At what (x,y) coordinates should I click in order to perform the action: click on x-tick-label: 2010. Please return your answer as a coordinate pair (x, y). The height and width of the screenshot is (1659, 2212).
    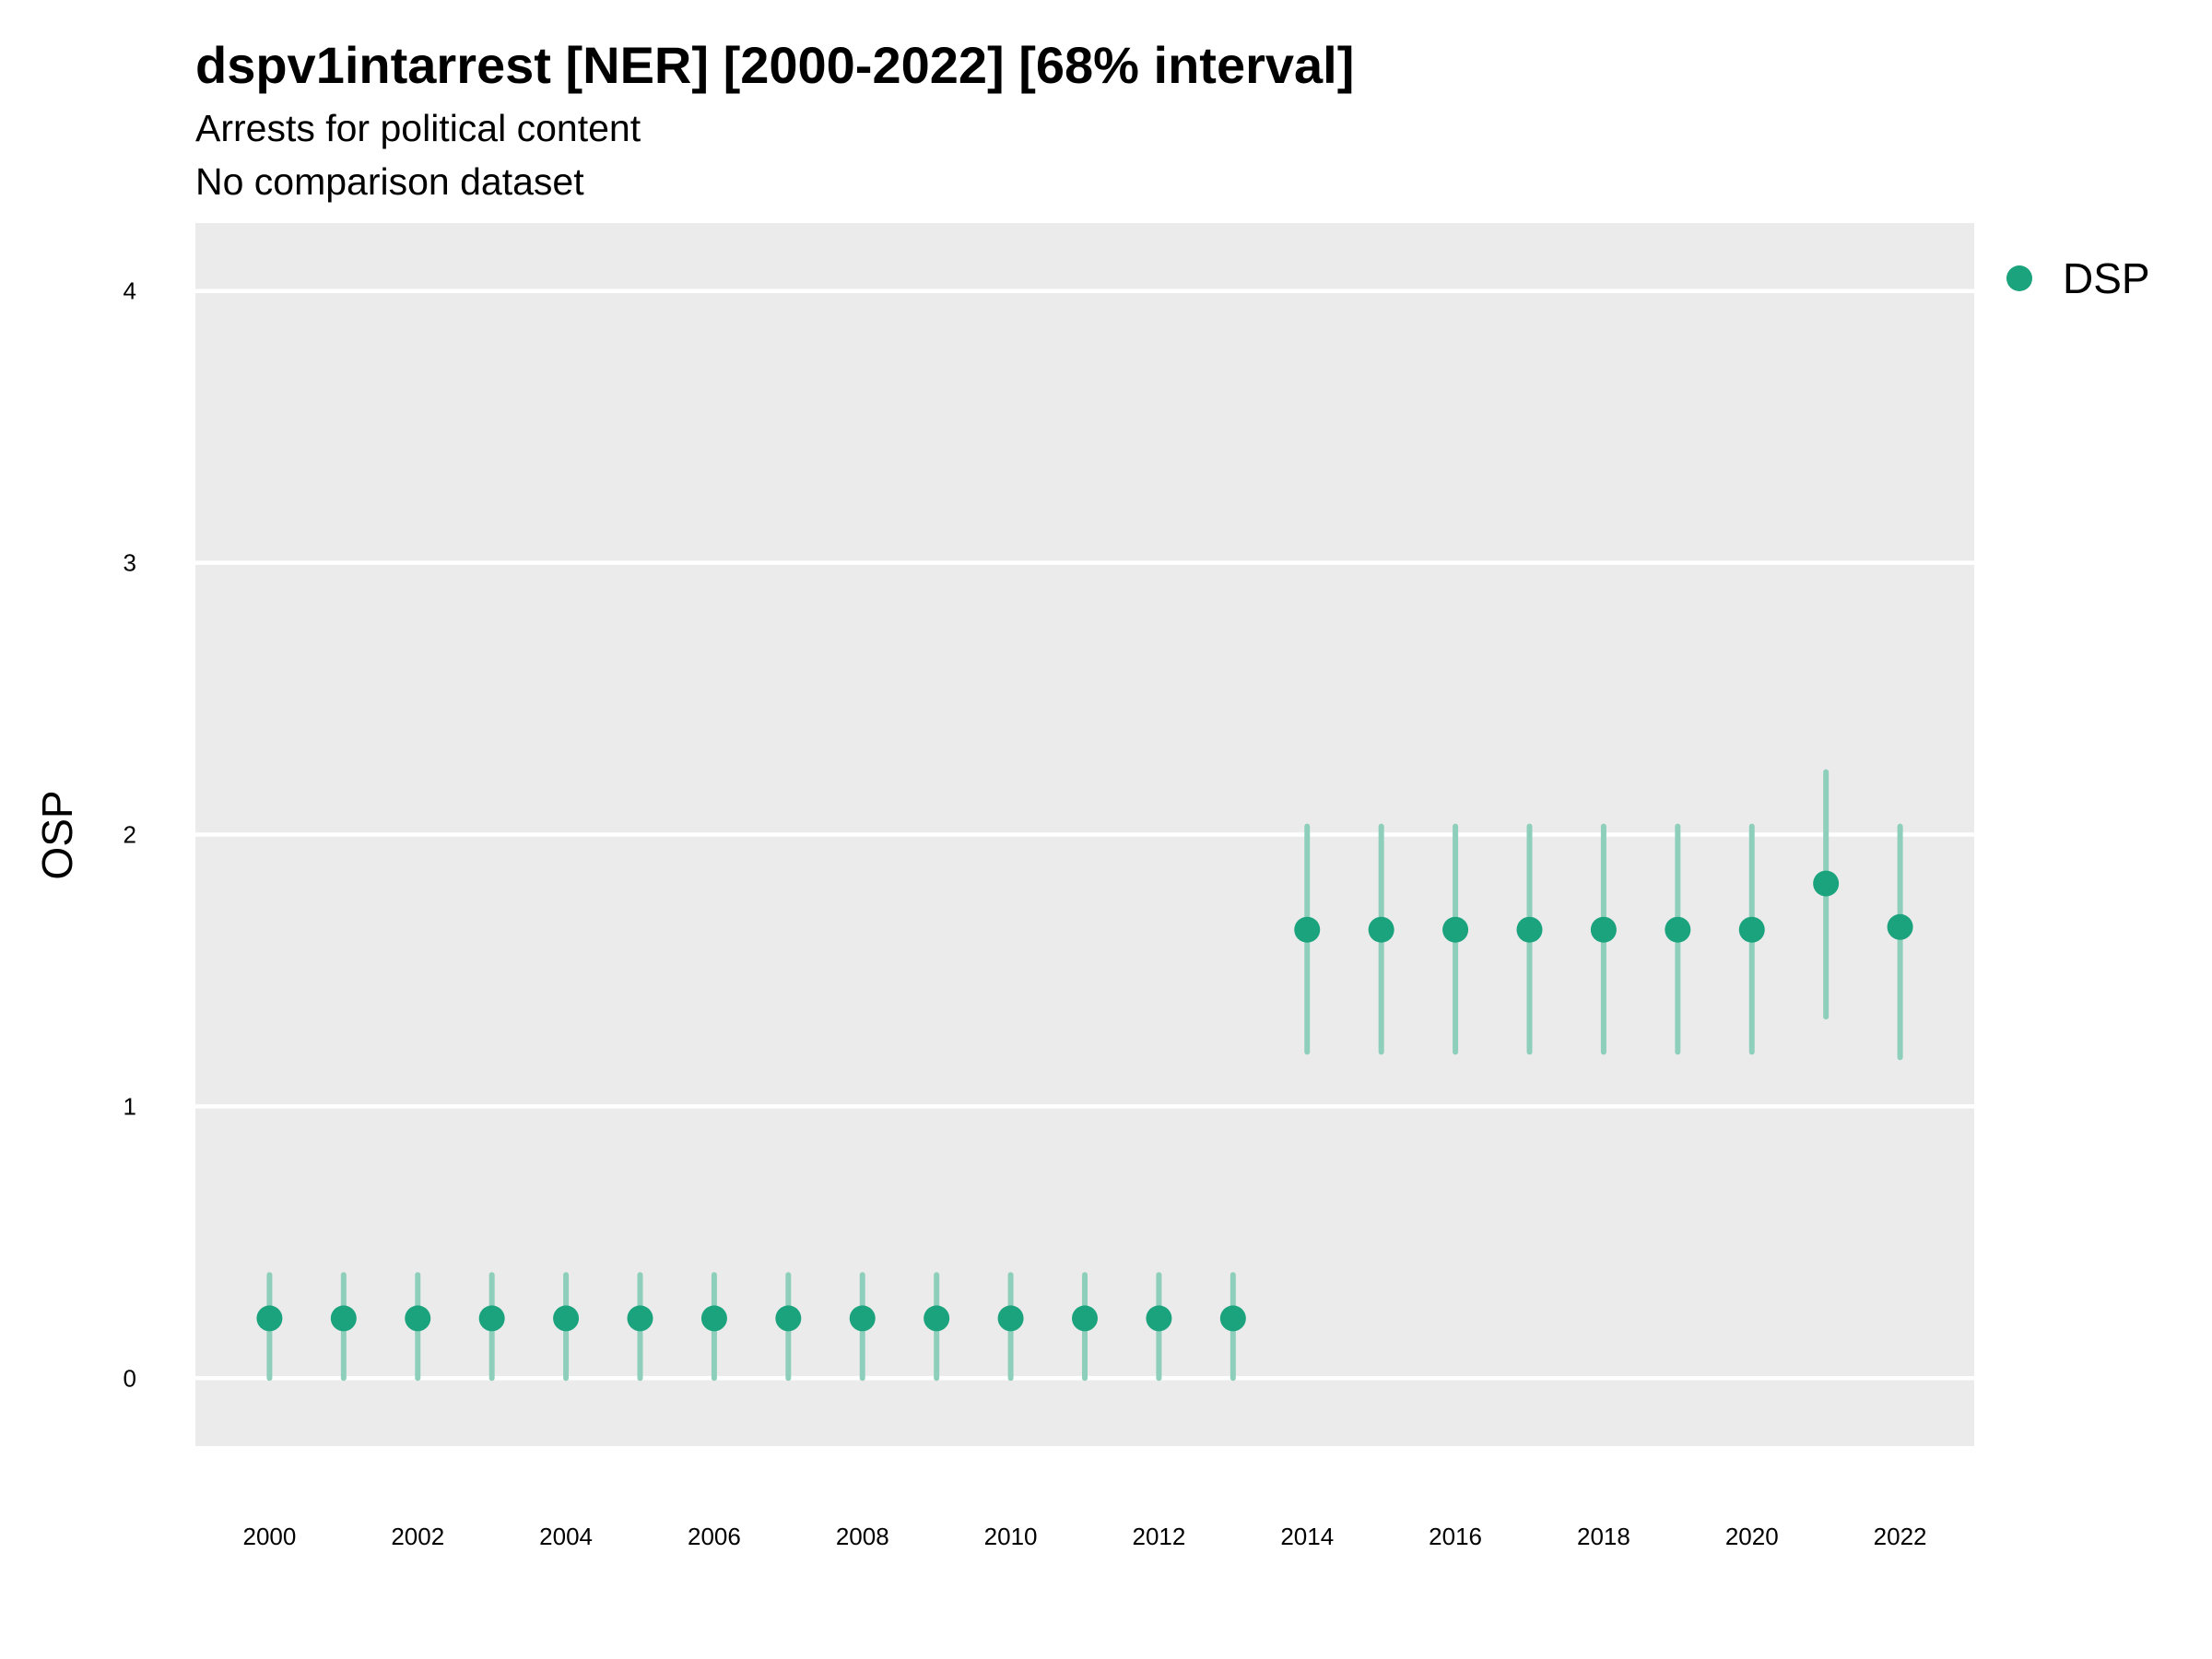
    Looking at the image, I should click on (1011, 1536).